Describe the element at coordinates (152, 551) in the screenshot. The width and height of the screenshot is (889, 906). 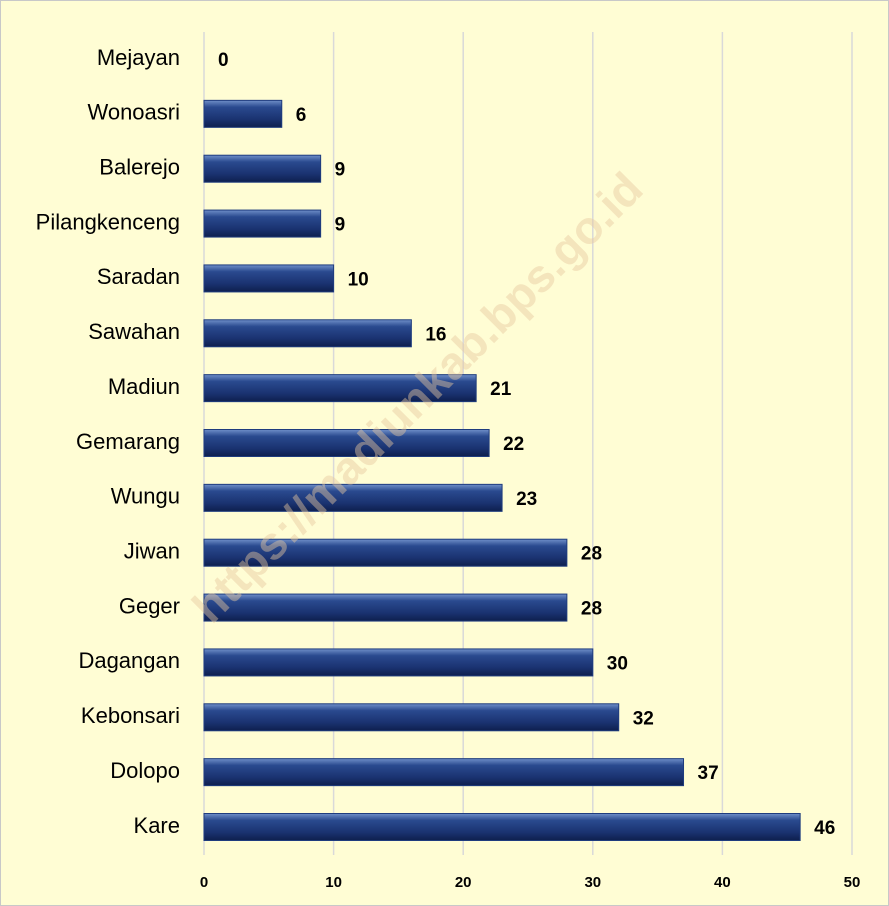
I see `y-tick-label: Jiwan` at that location.